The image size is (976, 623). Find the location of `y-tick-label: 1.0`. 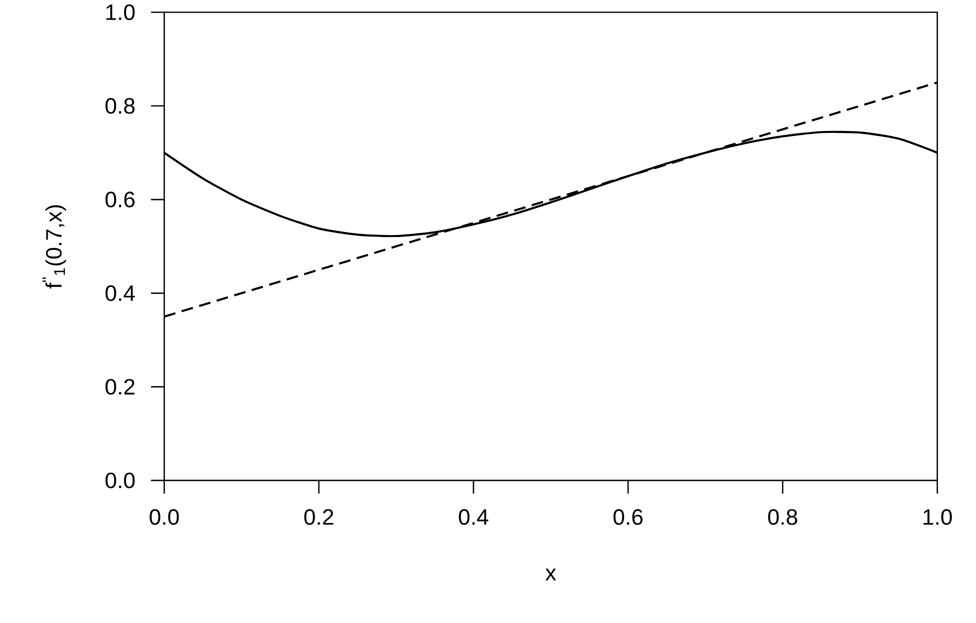

y-tick-label: 1.0 is located at coordinates (120, 12).